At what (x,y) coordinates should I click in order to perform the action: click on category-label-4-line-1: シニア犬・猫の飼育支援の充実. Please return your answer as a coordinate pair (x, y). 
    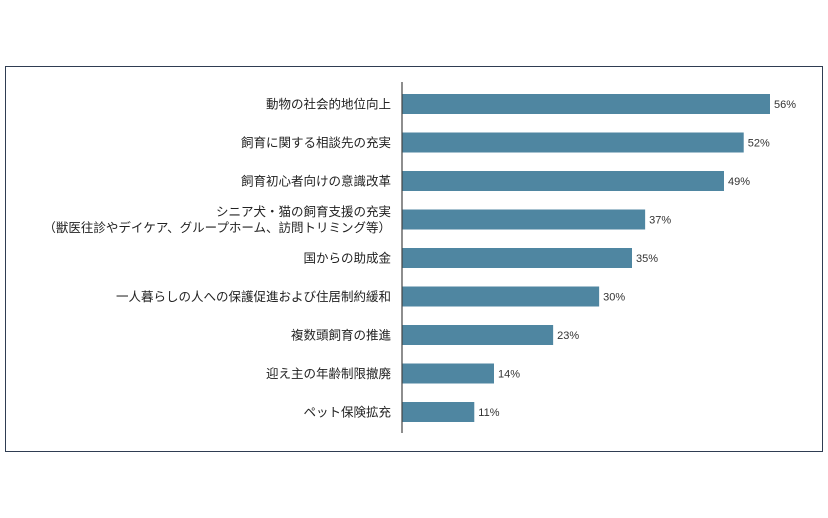
    Looking at the image, I should click on (303, 211).